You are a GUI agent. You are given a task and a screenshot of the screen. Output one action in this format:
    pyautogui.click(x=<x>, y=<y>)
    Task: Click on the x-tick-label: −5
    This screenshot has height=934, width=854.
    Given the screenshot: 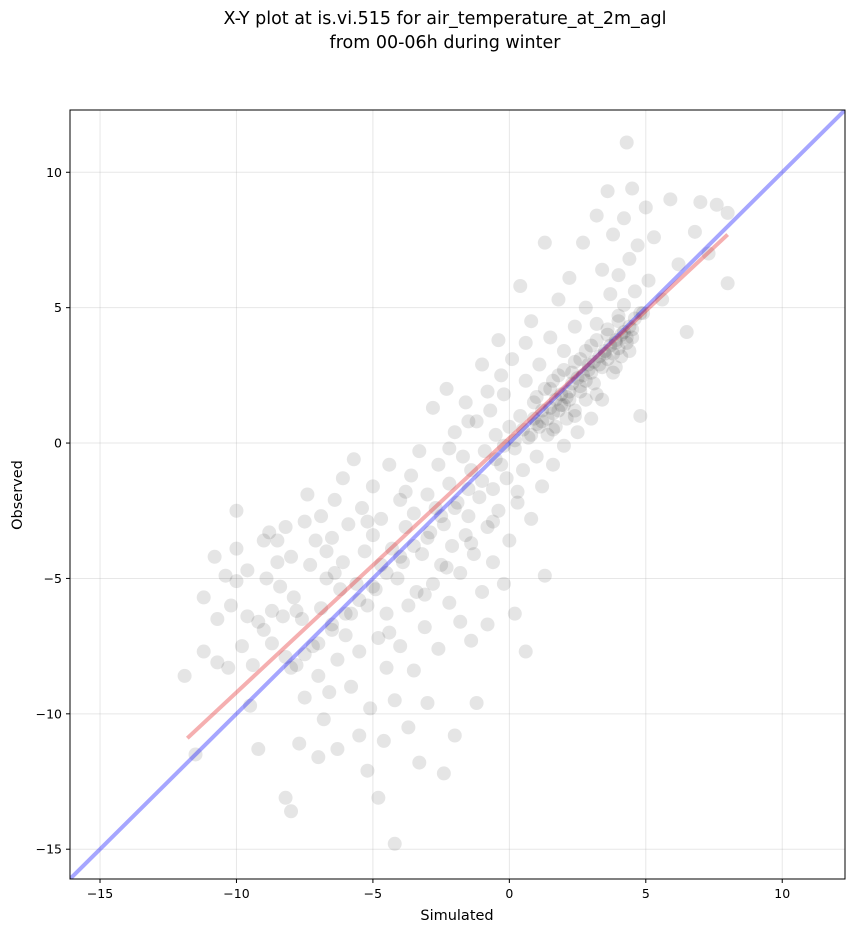 What is the action you would take?
    pyautogui.click(x=373, y=893)
    